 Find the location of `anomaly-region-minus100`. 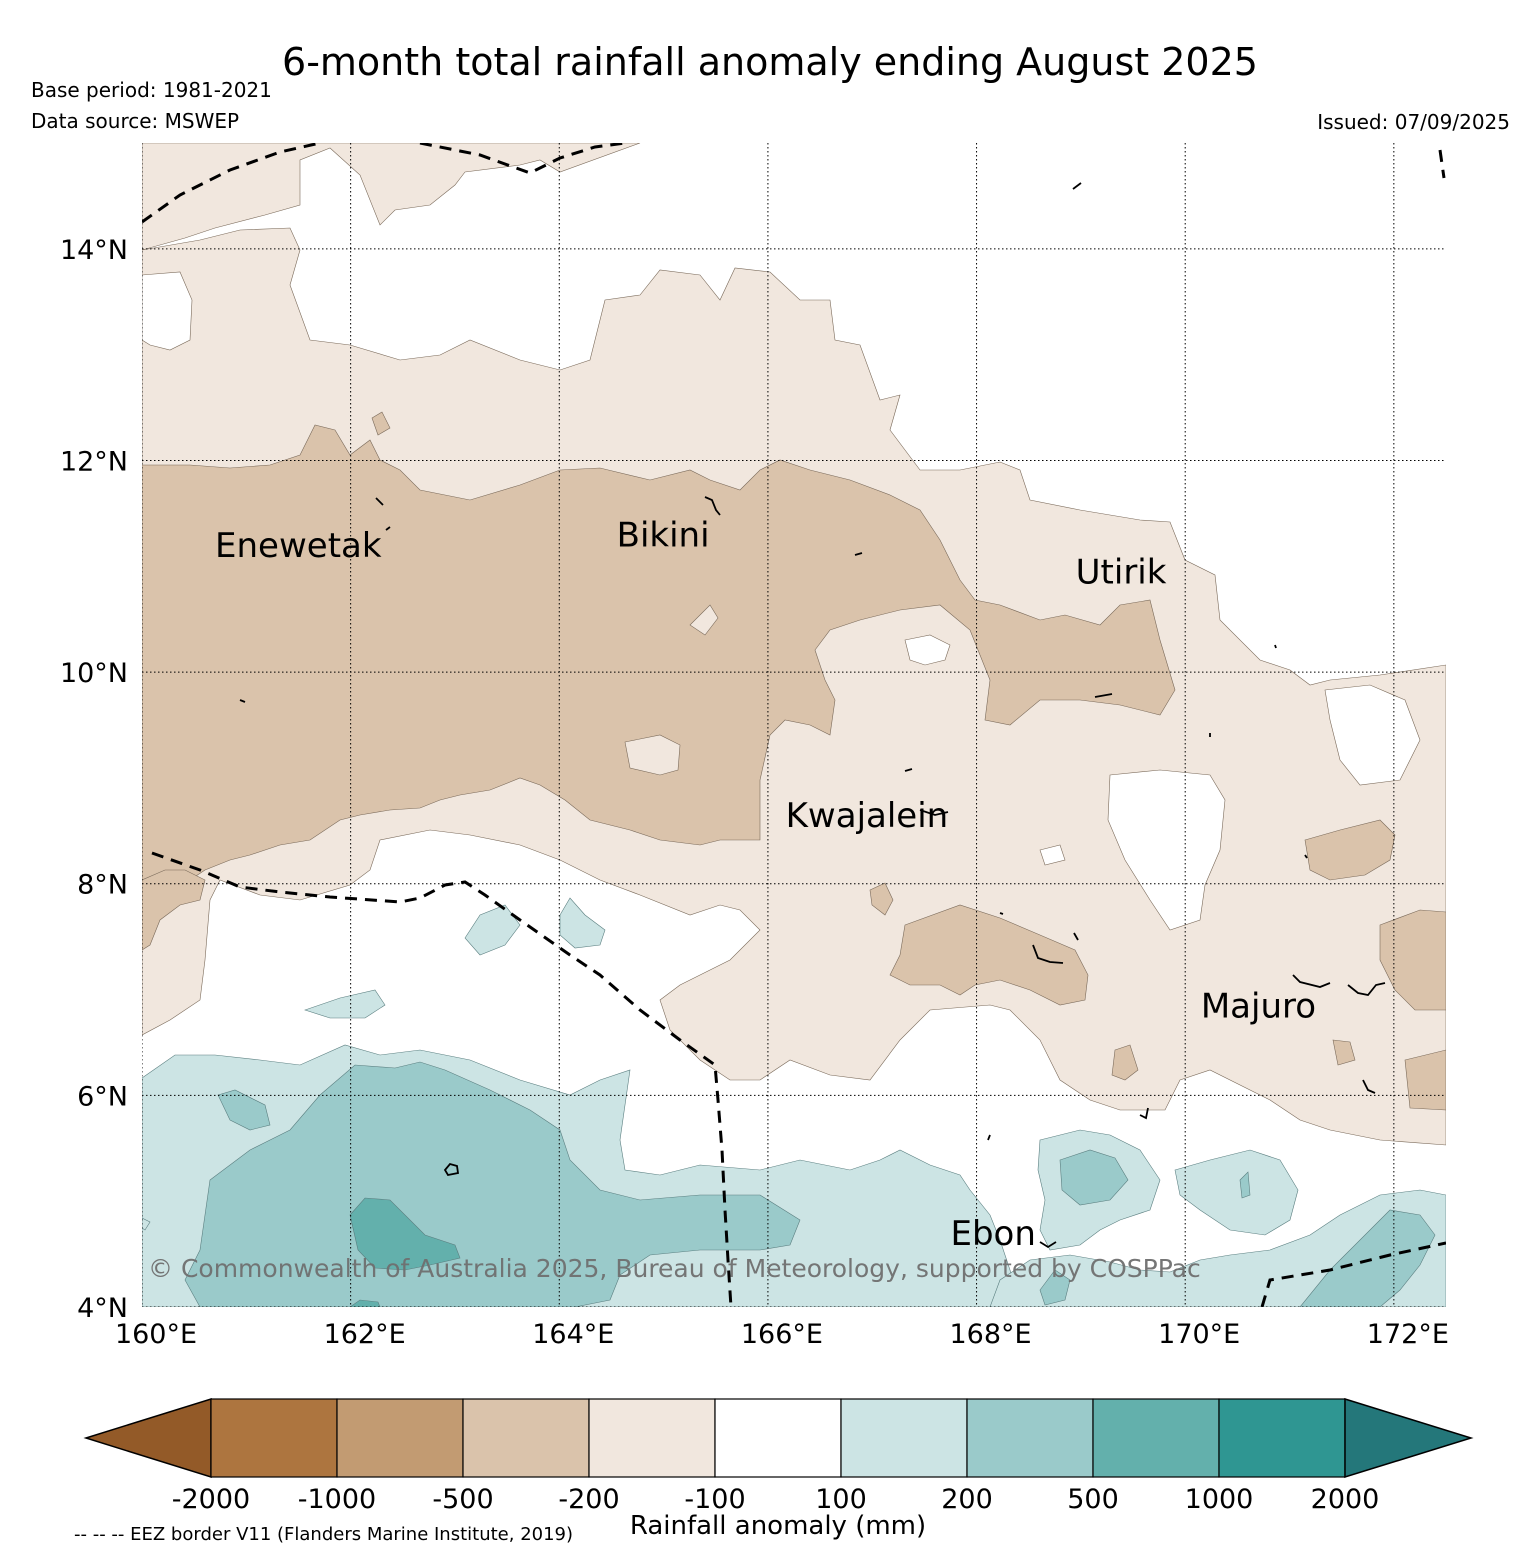

anomaly-region-minus100 is located at coordinates (391, 197).